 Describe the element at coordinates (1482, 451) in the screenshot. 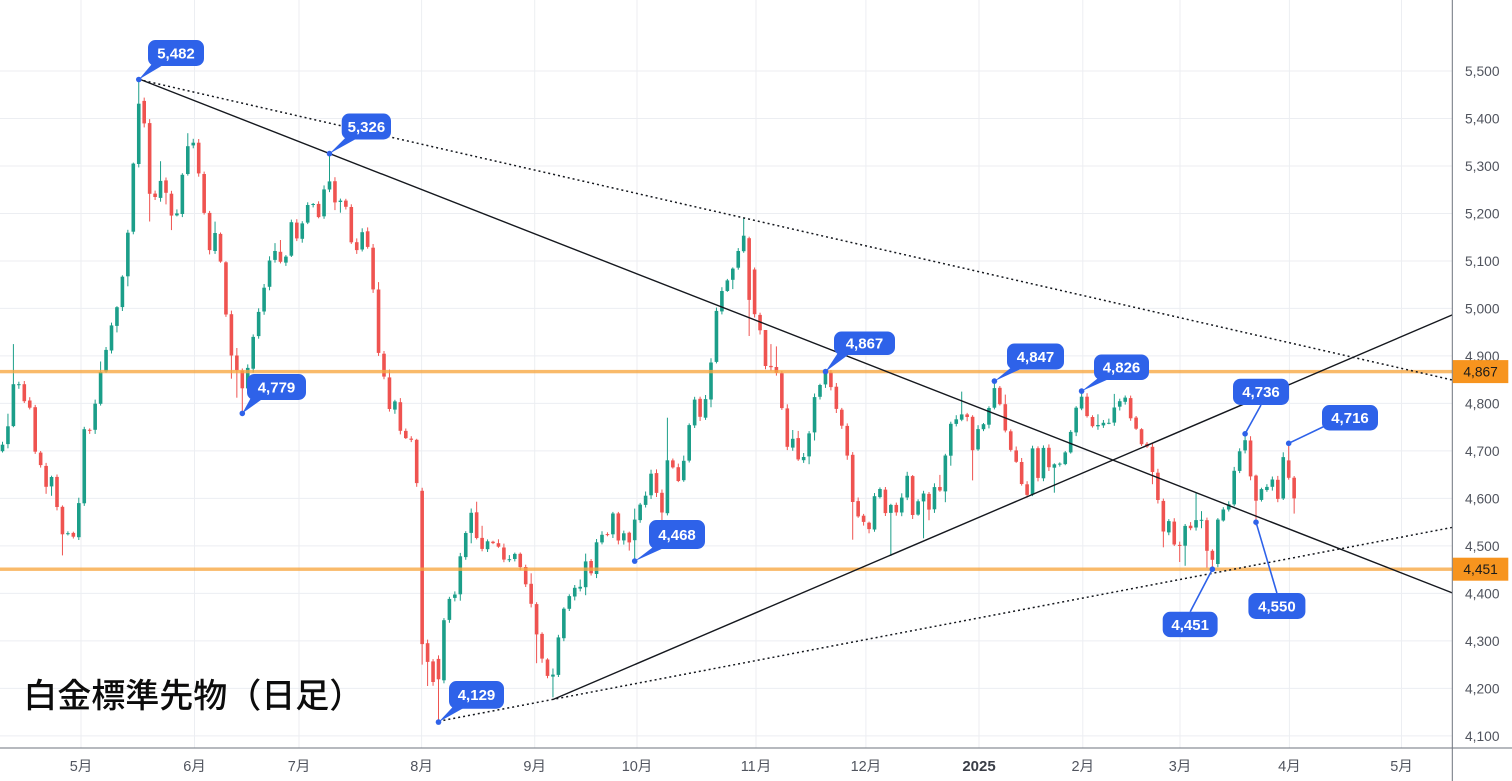

I see `svg-text: 4,700` at that location.